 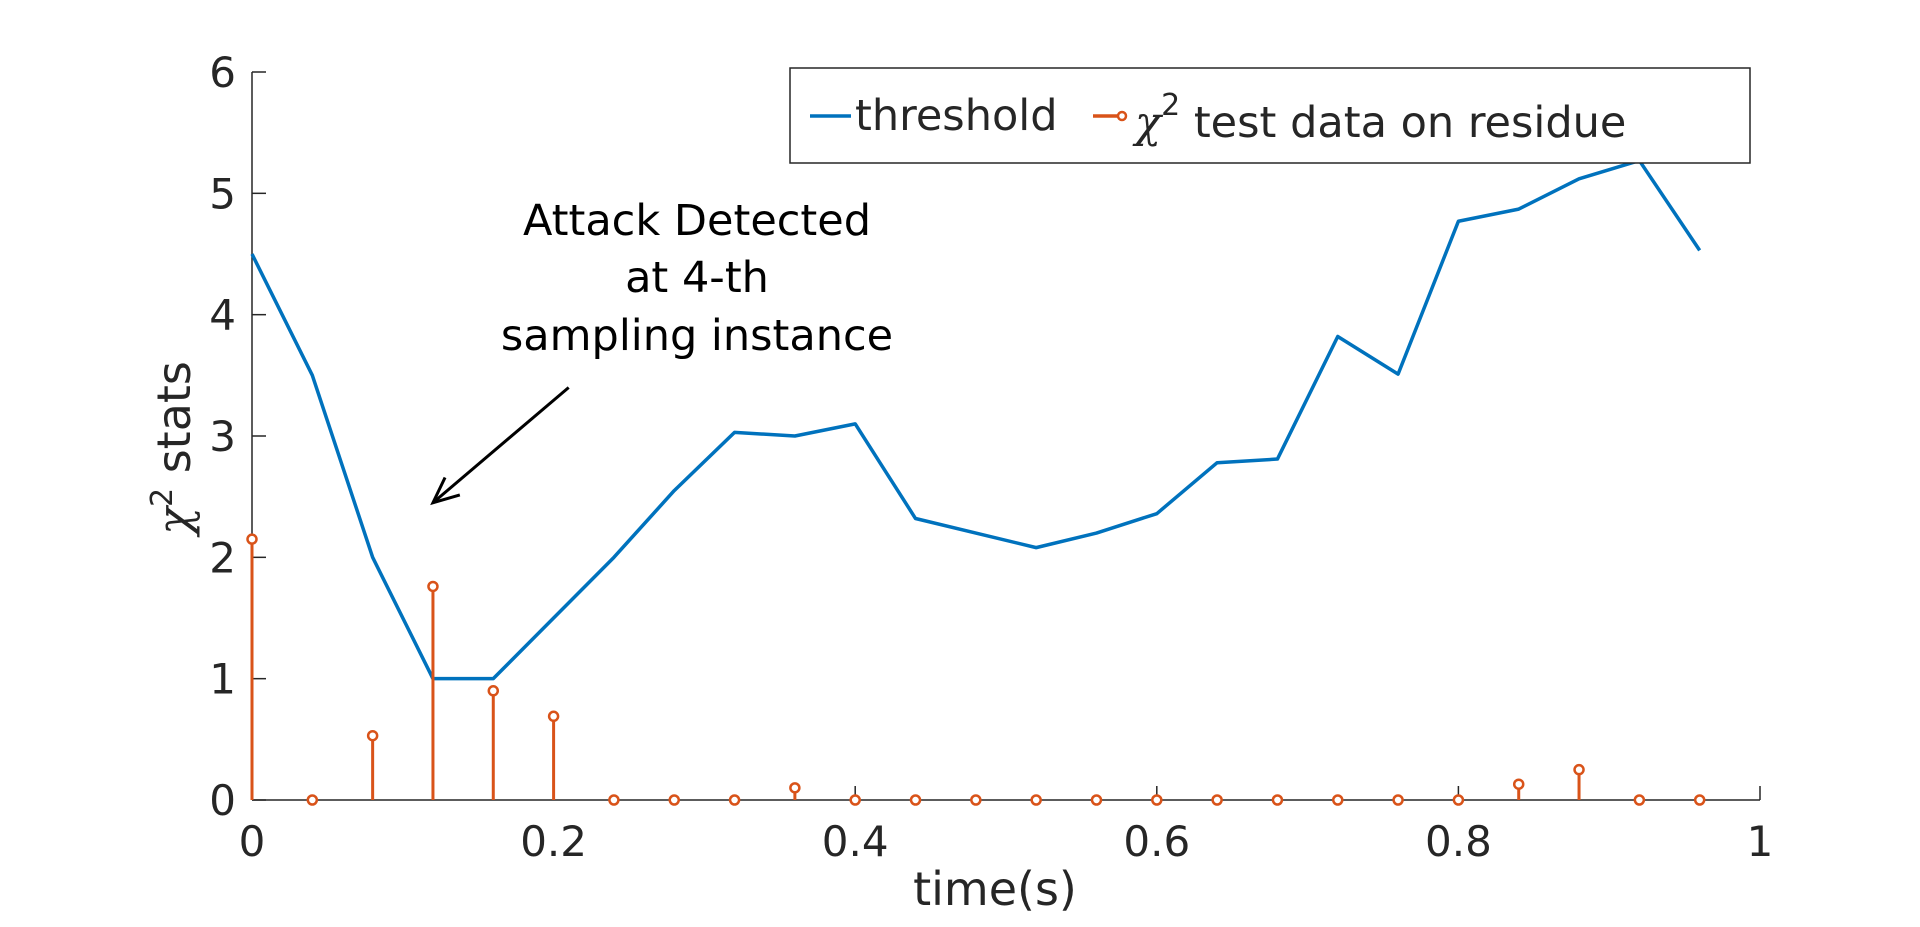 What do you see at coordinates (553, 841) in the screenshot?
I see `x-tick-label: 0.2` at bounding box center [553, 841].